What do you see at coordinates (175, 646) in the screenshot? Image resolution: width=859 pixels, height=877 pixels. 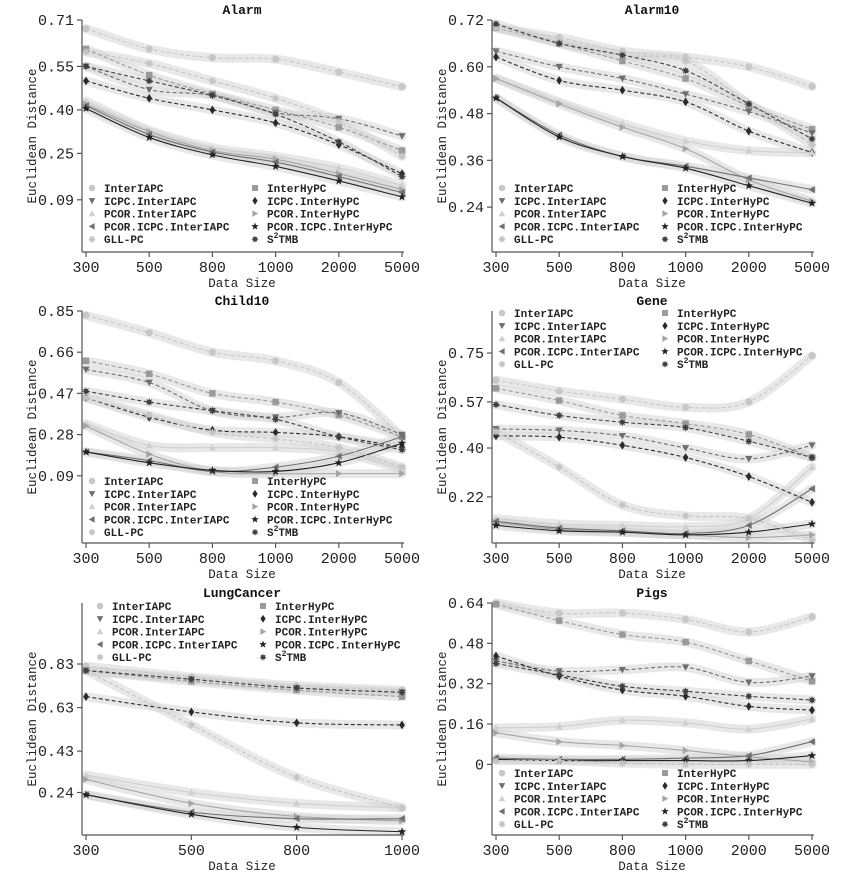 I see `legend-label: PCOR.ICPC.InterIAPC` at bounding box center [175, 646].